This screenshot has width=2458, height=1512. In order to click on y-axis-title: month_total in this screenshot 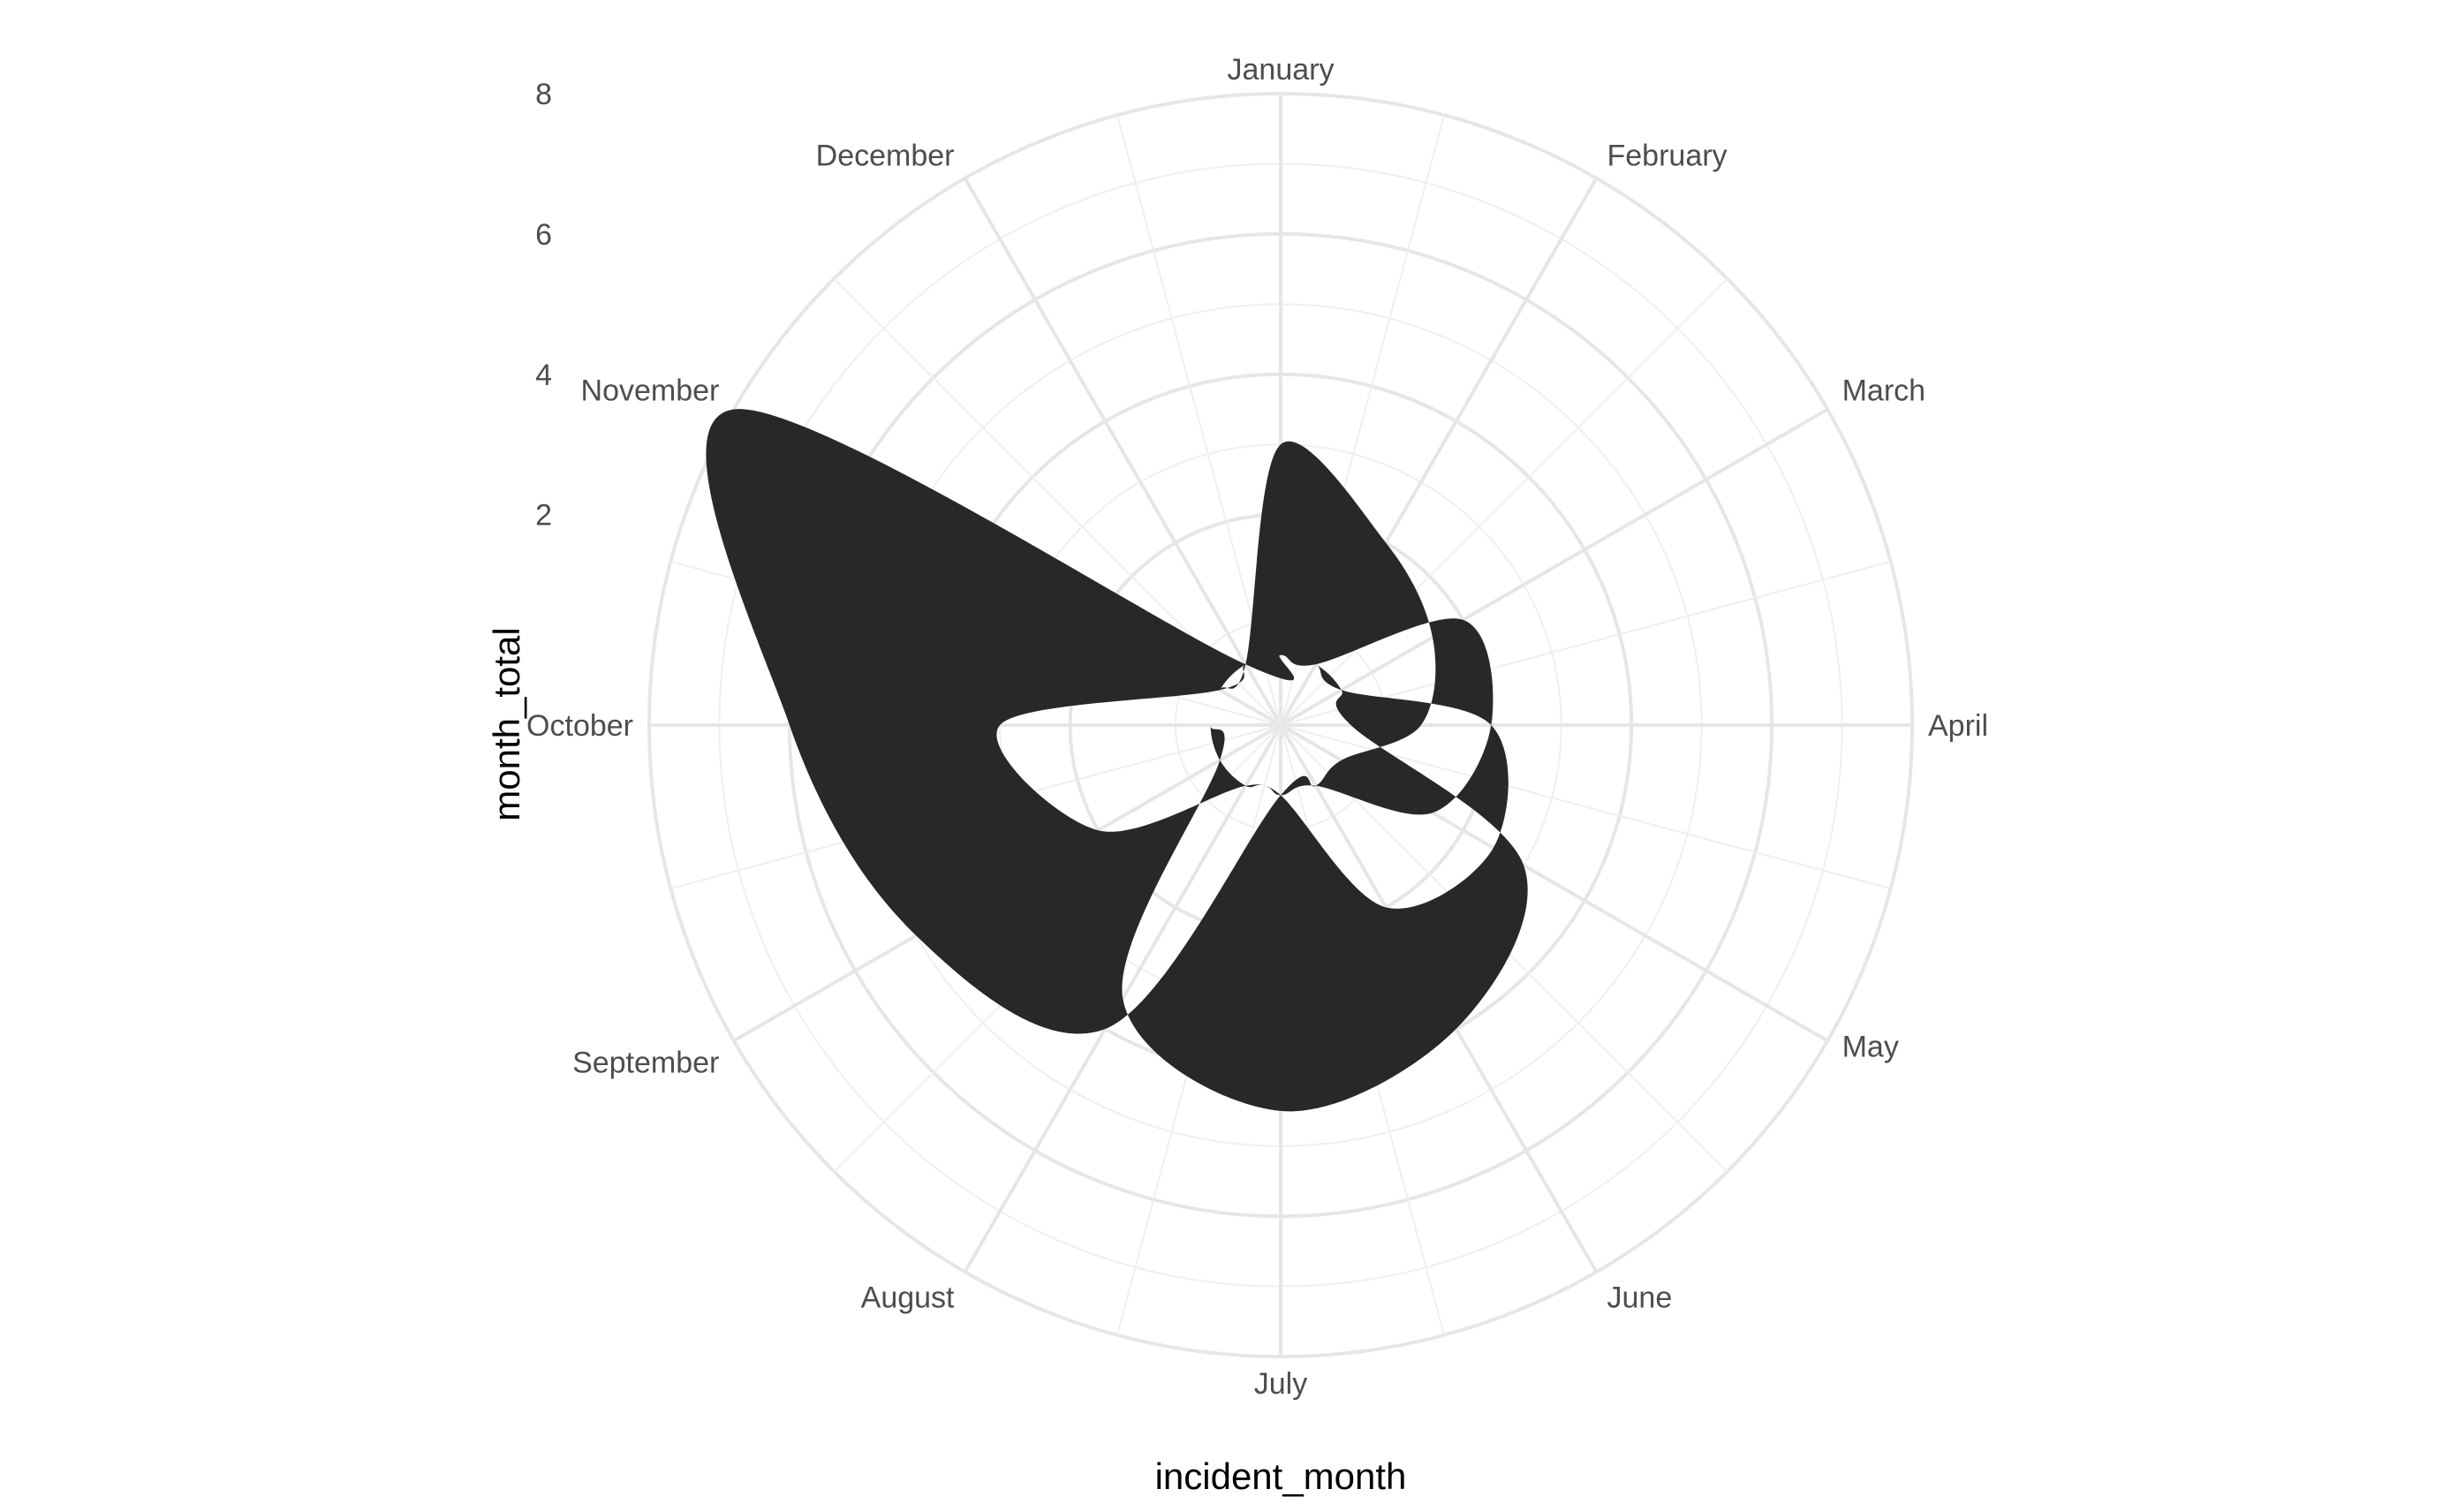, I will do `click(507, 724)`.